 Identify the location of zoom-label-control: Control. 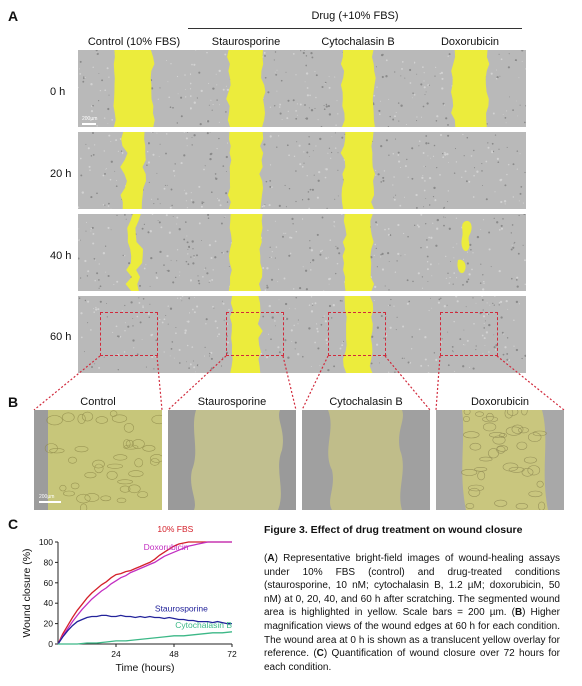
(98, 402).